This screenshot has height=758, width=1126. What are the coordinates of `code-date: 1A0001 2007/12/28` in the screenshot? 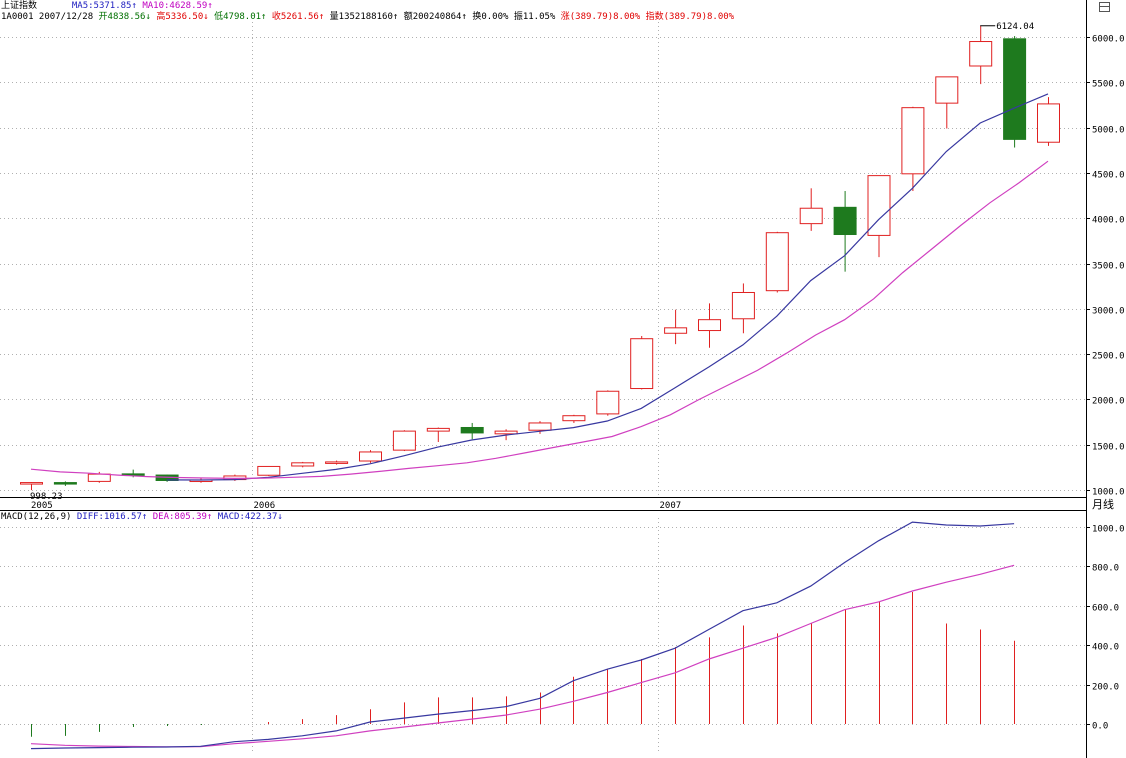 It's located at (47, 17).